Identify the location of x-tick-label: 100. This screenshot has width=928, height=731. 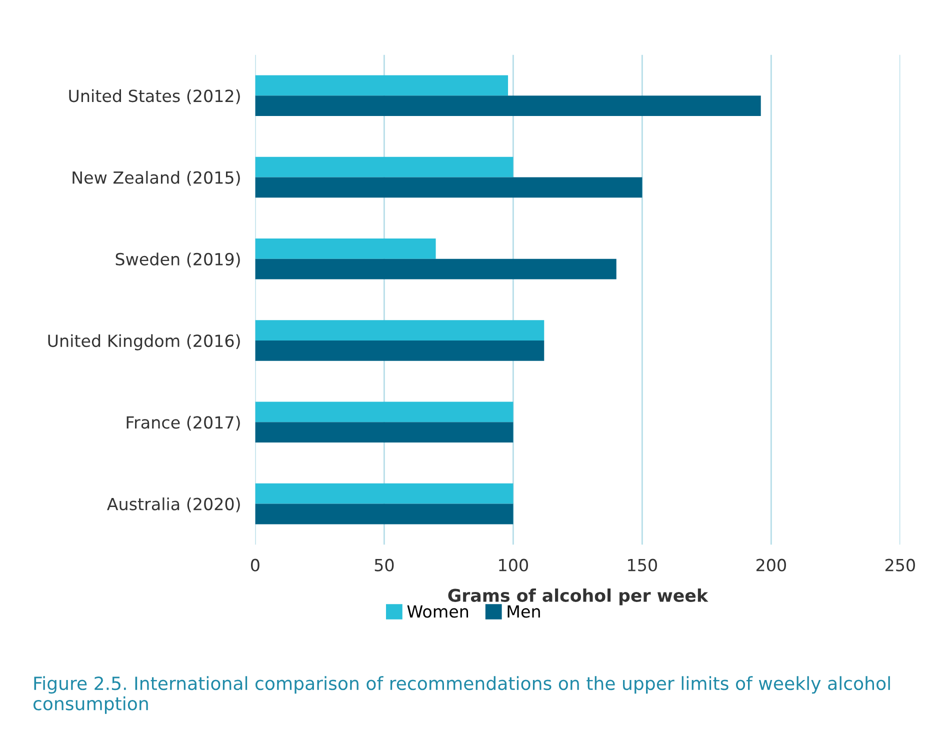
(513, 565).